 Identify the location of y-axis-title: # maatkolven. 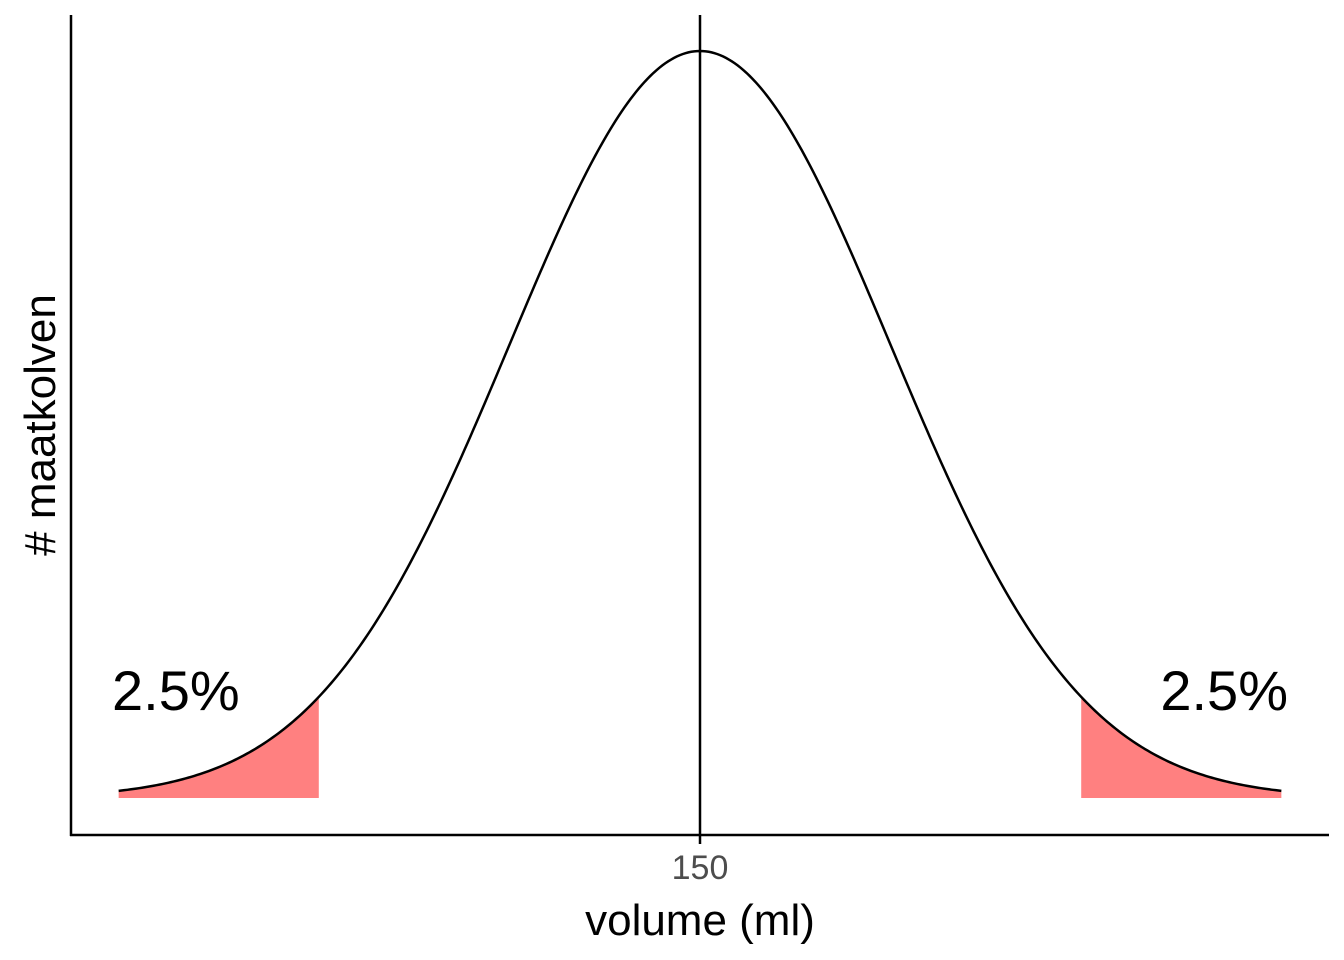
(40, 425).